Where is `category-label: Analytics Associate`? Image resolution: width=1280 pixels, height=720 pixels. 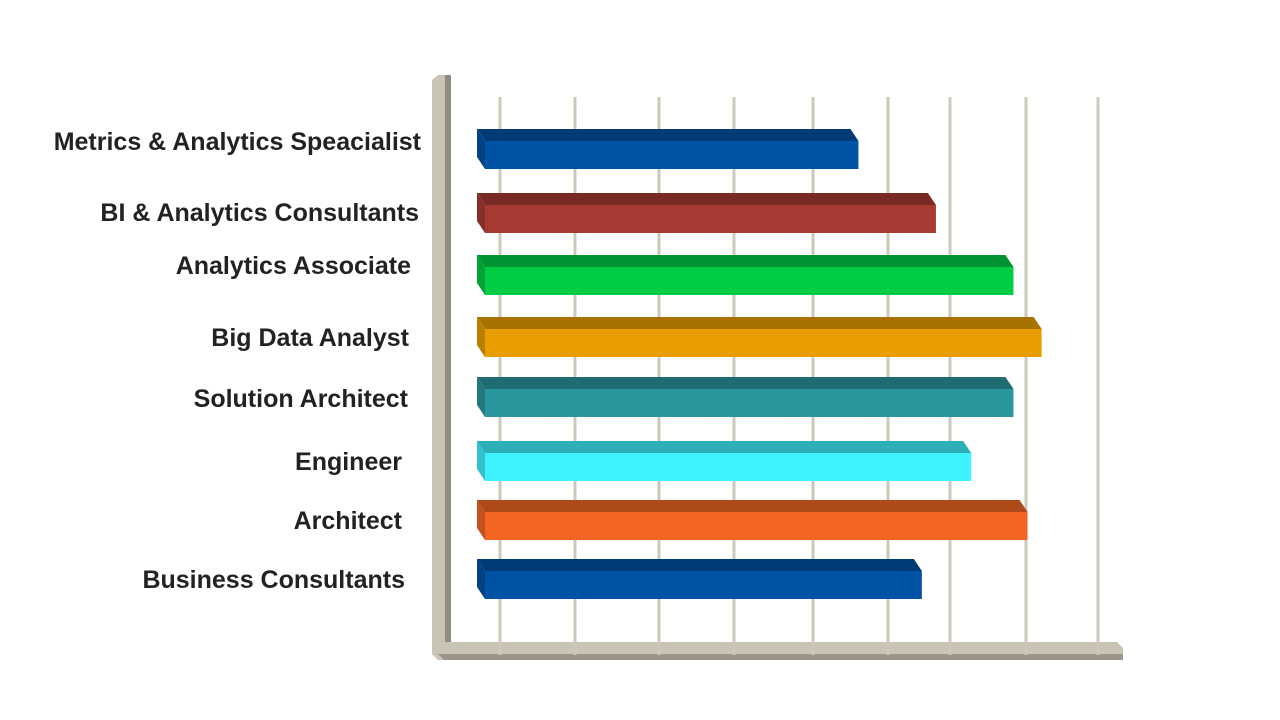
category-label: Analytics Associate is located at coordinates (293, 266).